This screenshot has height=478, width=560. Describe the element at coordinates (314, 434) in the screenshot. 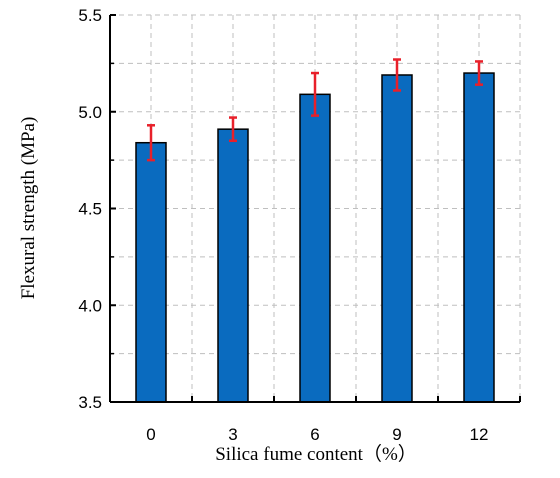

I see `x-tick-label: 6` at that location.